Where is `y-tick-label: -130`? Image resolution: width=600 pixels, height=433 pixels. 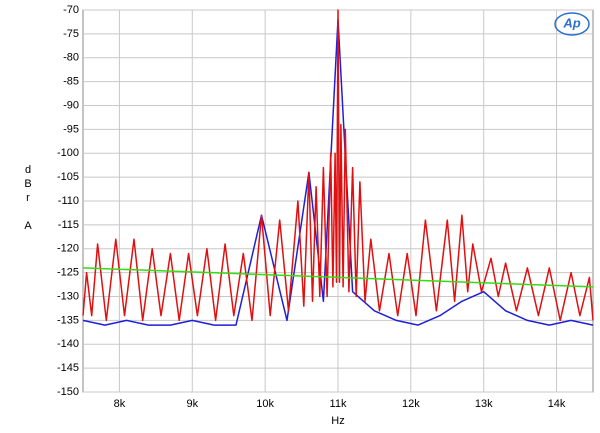
y-tick-label: -130 is located at coordinates (68, 296).